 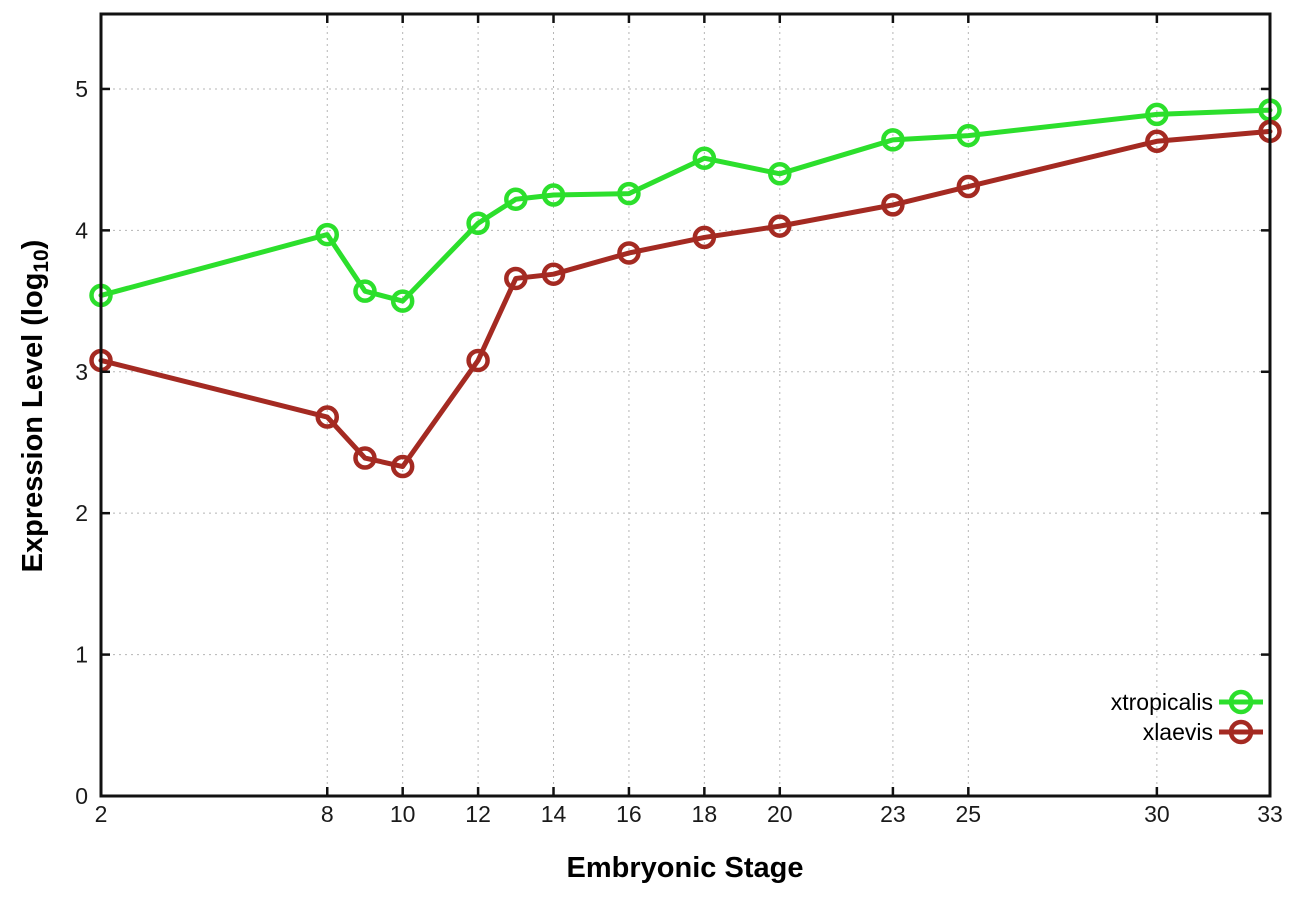 What do you see at coordinates (1178, 732) in the screenshot?
I see `legend-label: xlaevis` at bounding box center [1178, 732].